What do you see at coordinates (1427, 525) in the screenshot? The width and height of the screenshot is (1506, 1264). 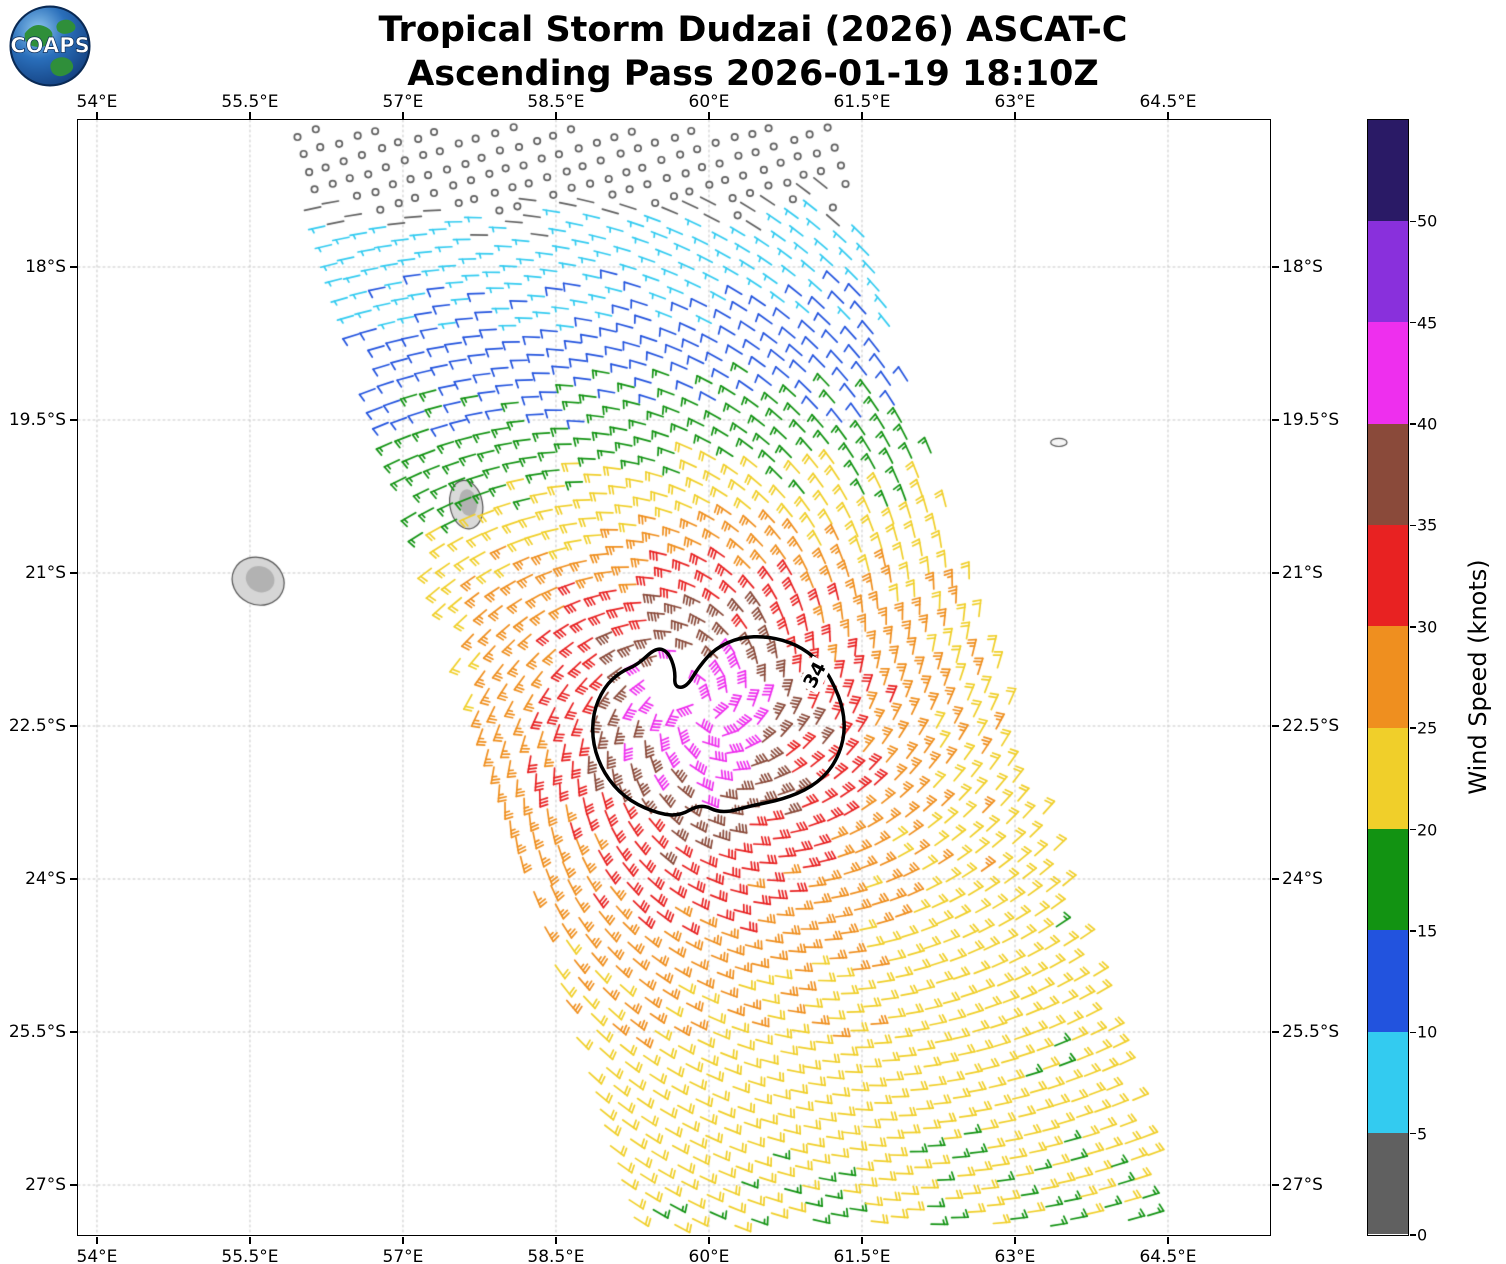 I see `colorbar-tick-label: 35` at bounding box center [1427, 525].